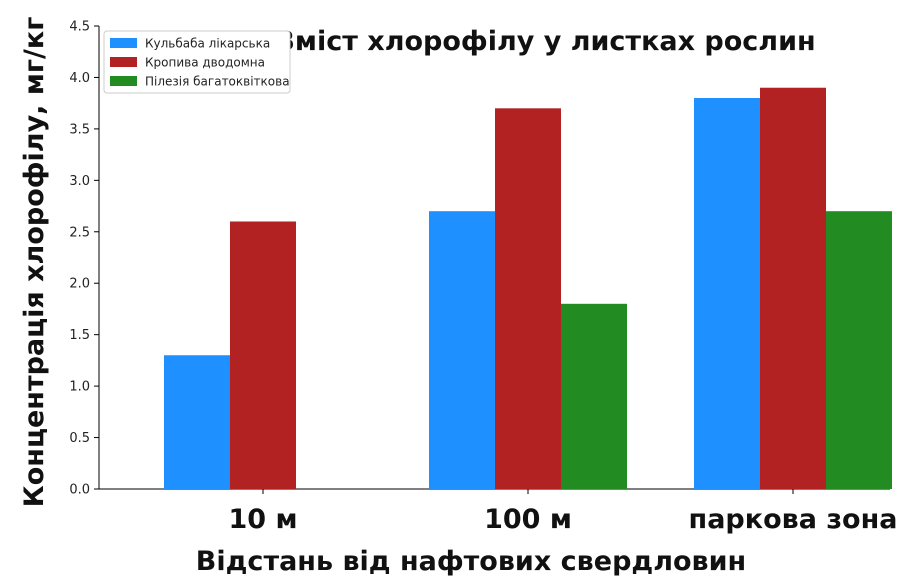 The width and height of the screenshot is (908, 577). Describe the element at coordinates (79, 129) in the screenshot. I see `y-tick-label: 3.5` at that location.